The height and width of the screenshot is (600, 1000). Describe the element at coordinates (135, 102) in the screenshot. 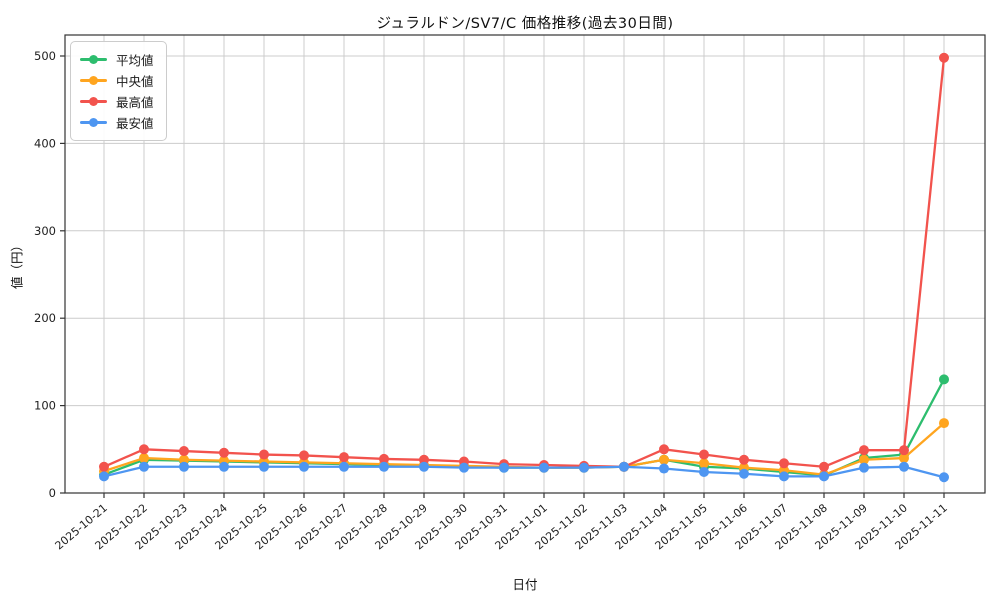

I see `legend-label-highest: 最高値` at that location.